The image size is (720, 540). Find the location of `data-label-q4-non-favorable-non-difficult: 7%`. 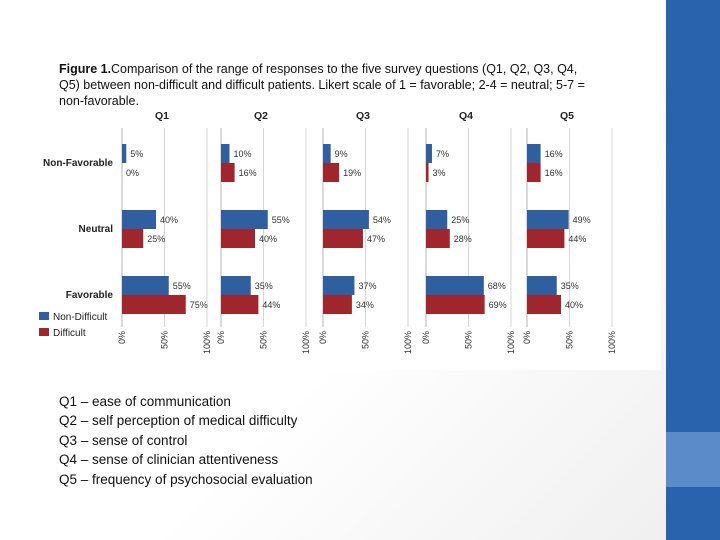

data-label-q4-non-favorable-non-difficult: 7% is located at coordinates (442, 154).